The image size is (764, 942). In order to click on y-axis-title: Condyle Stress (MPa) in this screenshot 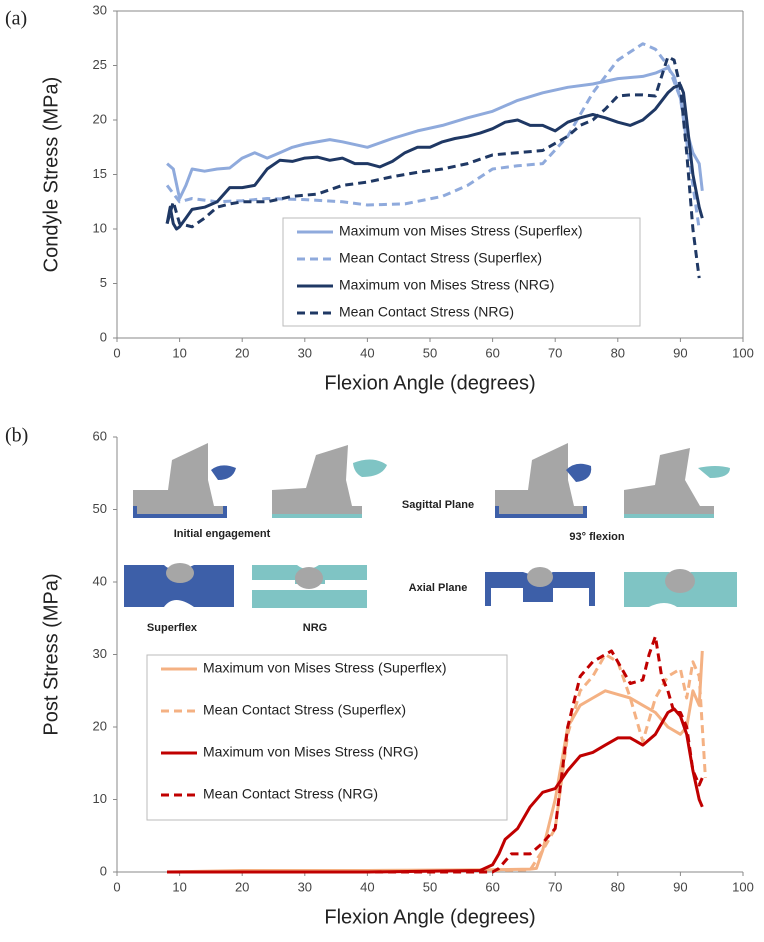, I will do `click(51, 175)`.